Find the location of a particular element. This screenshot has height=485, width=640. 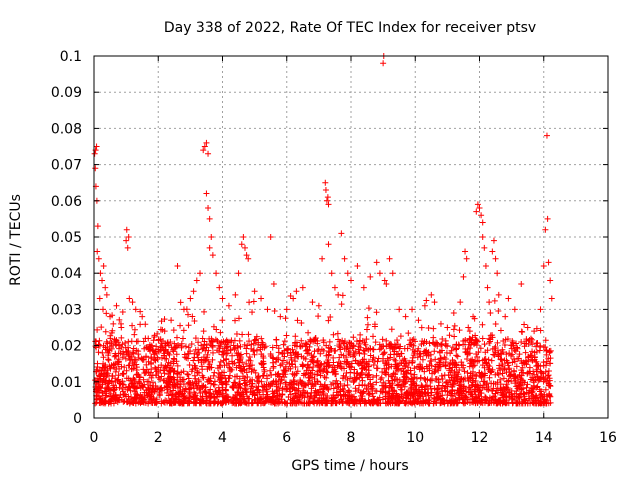

x-tick-label: 14 is located at coordinates (544, 438).